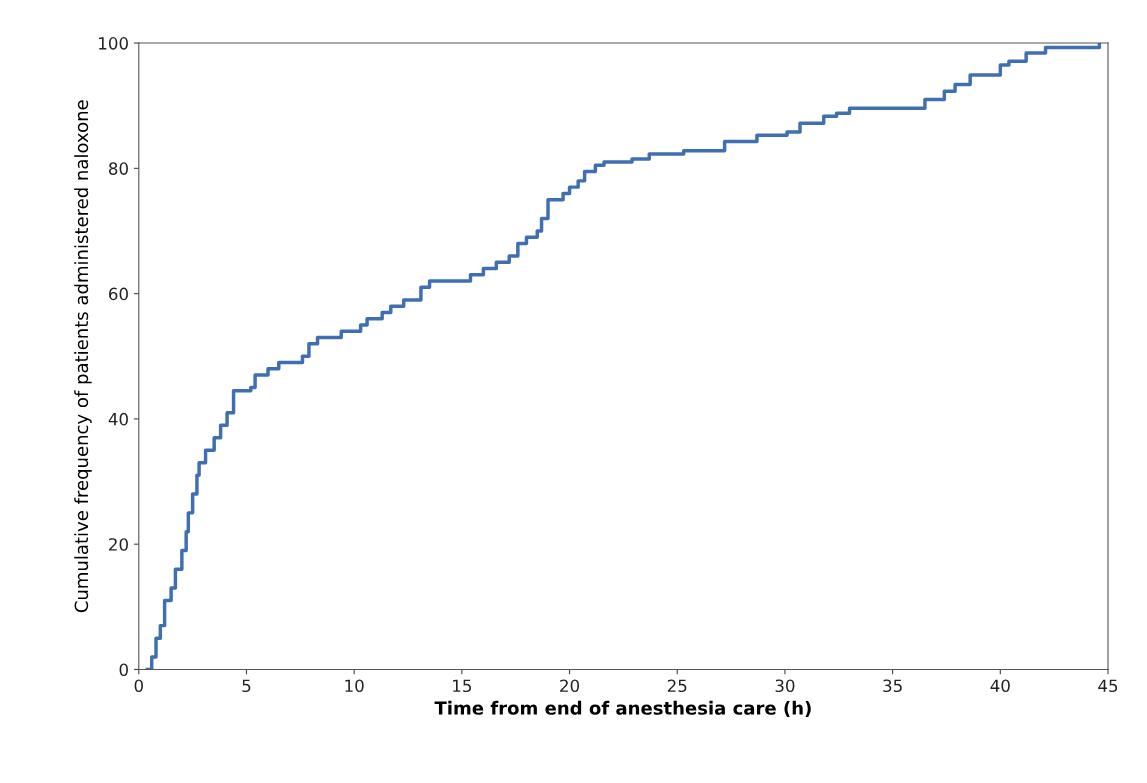  I want to click on y-tick-label: 60, so click(118, 294).